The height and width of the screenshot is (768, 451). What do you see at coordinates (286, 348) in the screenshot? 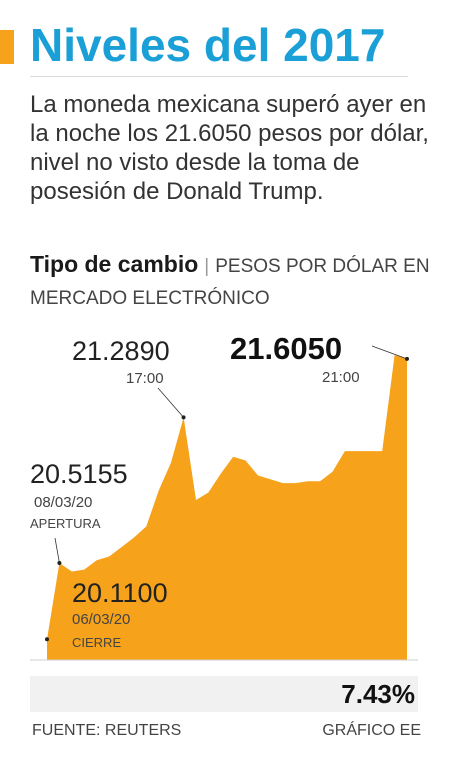
I see `last-value-label: 21.6050` at bounding box center [286, 348].